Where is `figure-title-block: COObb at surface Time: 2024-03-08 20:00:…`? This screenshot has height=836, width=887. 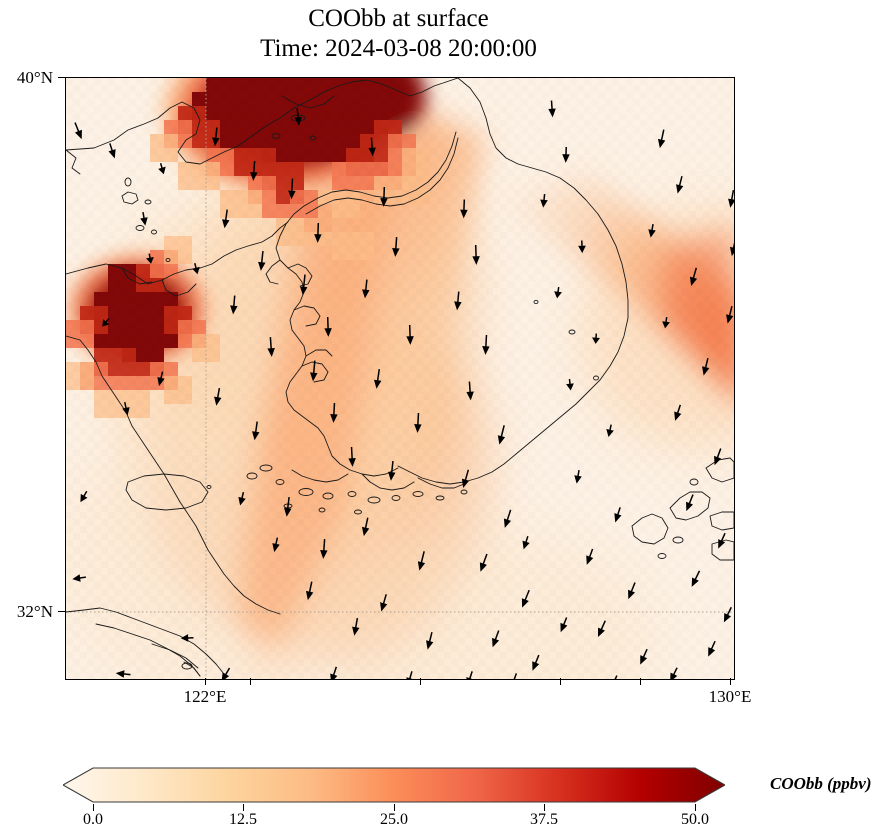
figure-title-block: COObb at surface Time: 2024-03-08 20:00:… is located at coordinates (398, 34).